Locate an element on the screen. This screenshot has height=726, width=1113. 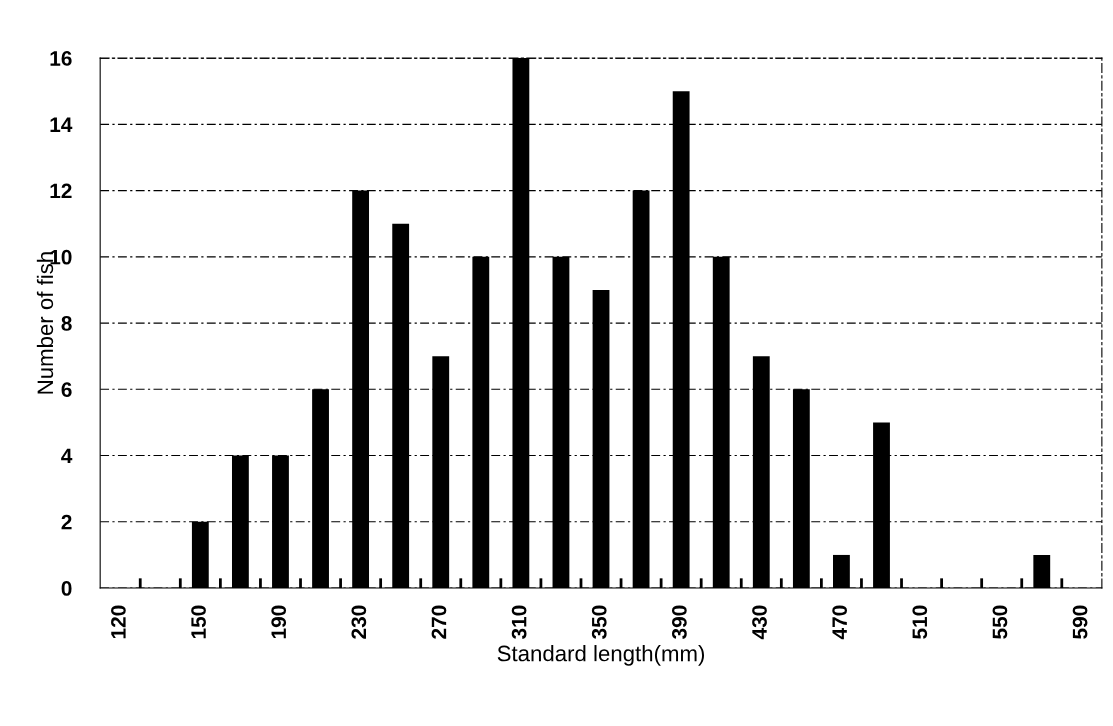
x-tick-label: 470 is located at coordinates (840, 622).